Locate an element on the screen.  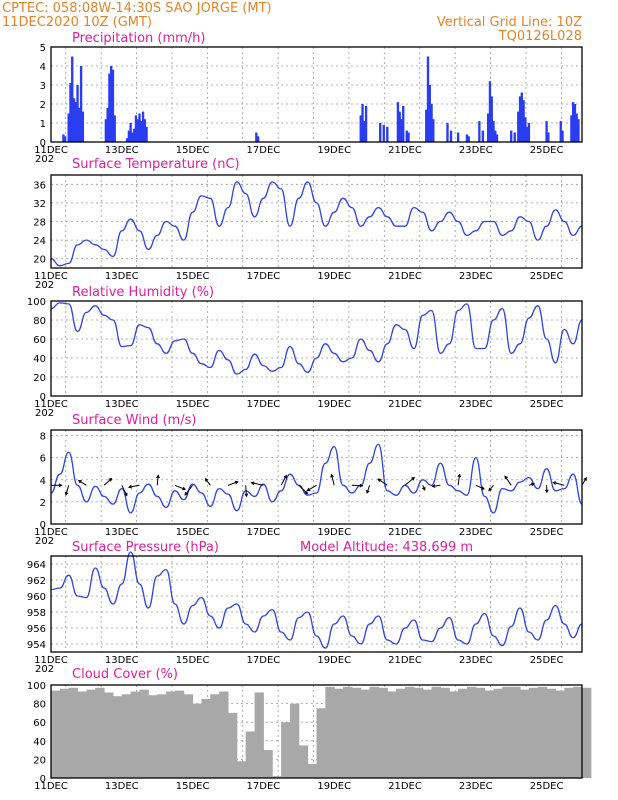
cloud-frame is located at coordinates (316, 731).